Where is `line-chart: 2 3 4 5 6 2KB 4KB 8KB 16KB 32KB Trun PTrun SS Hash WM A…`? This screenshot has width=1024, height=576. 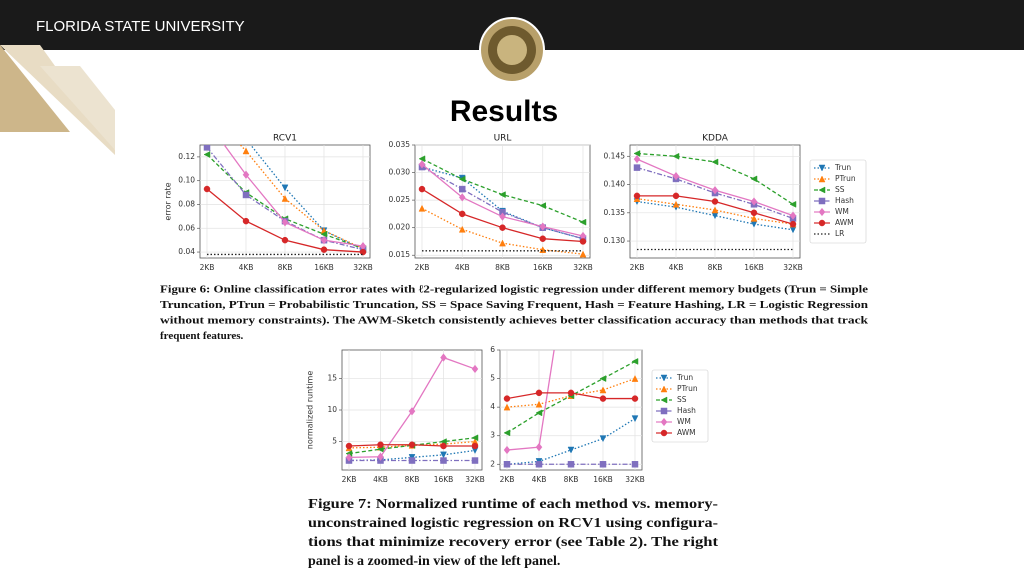
line-chart: 2 3 4 5 6 2KB 4KB 8KB 16KB 32KB Trun PTrun SS Hash WM A… is located at coordinates (599, 414).